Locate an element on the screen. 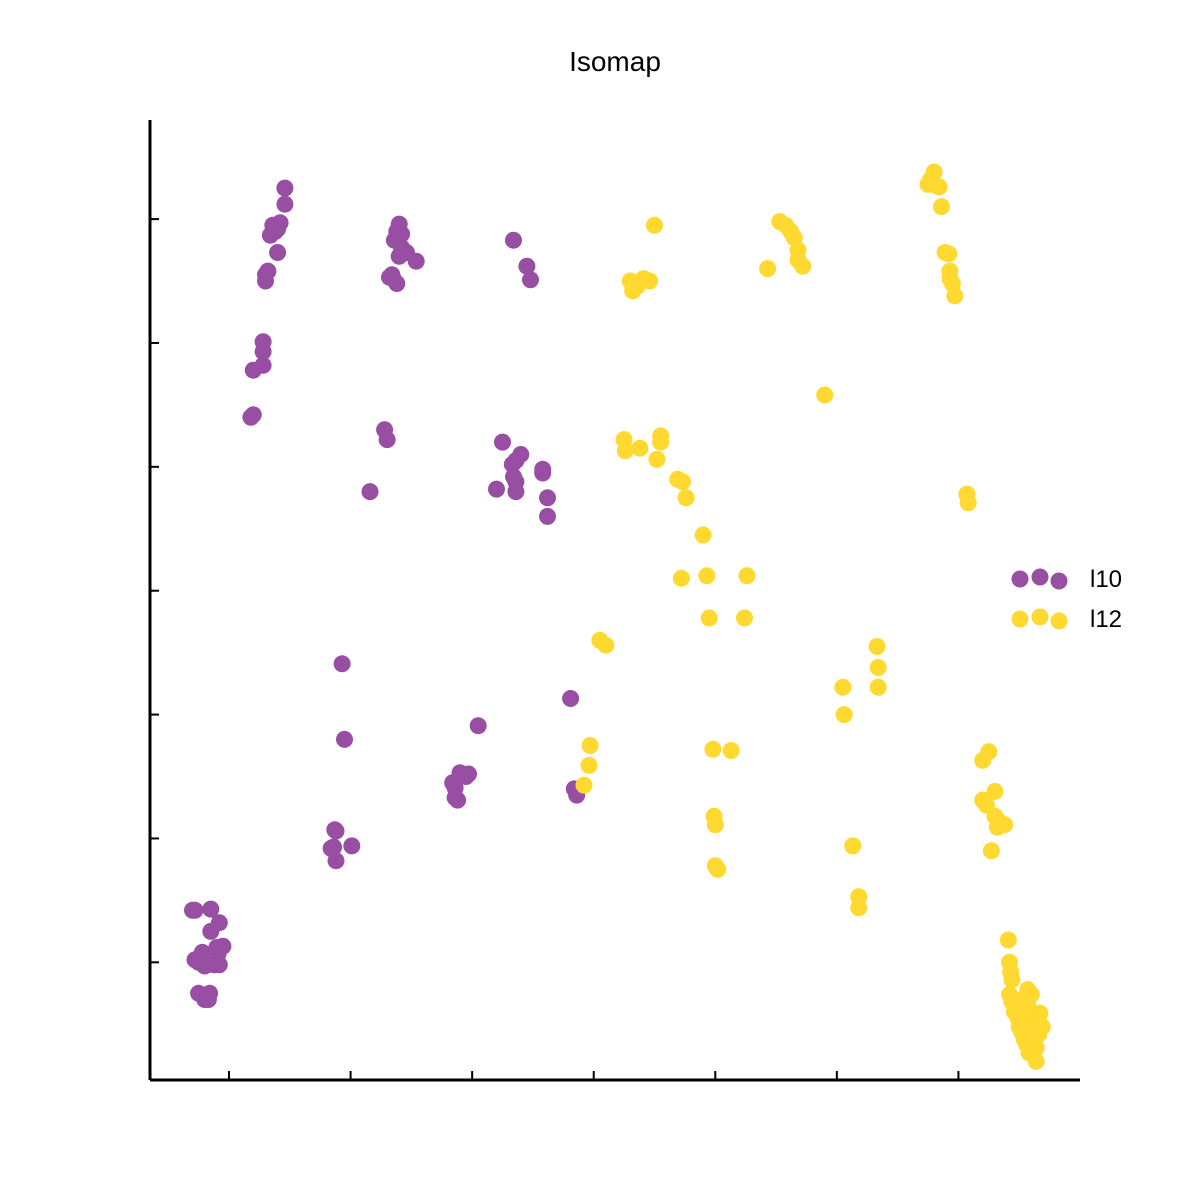  legend-entry-l10: l10 is located at coordinates (1066, 579).